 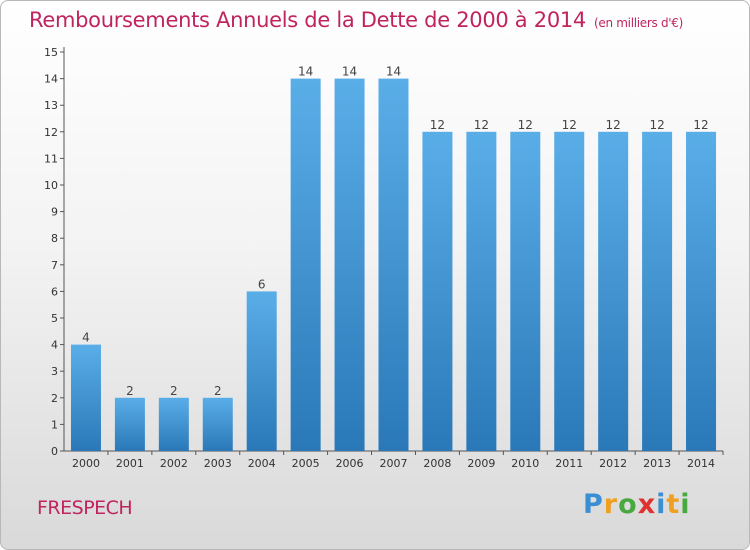 What do you see at coordinates (350, 463) in the screenshot?
I see `x-tick-label: 2006` at bounding box center [350, 463].